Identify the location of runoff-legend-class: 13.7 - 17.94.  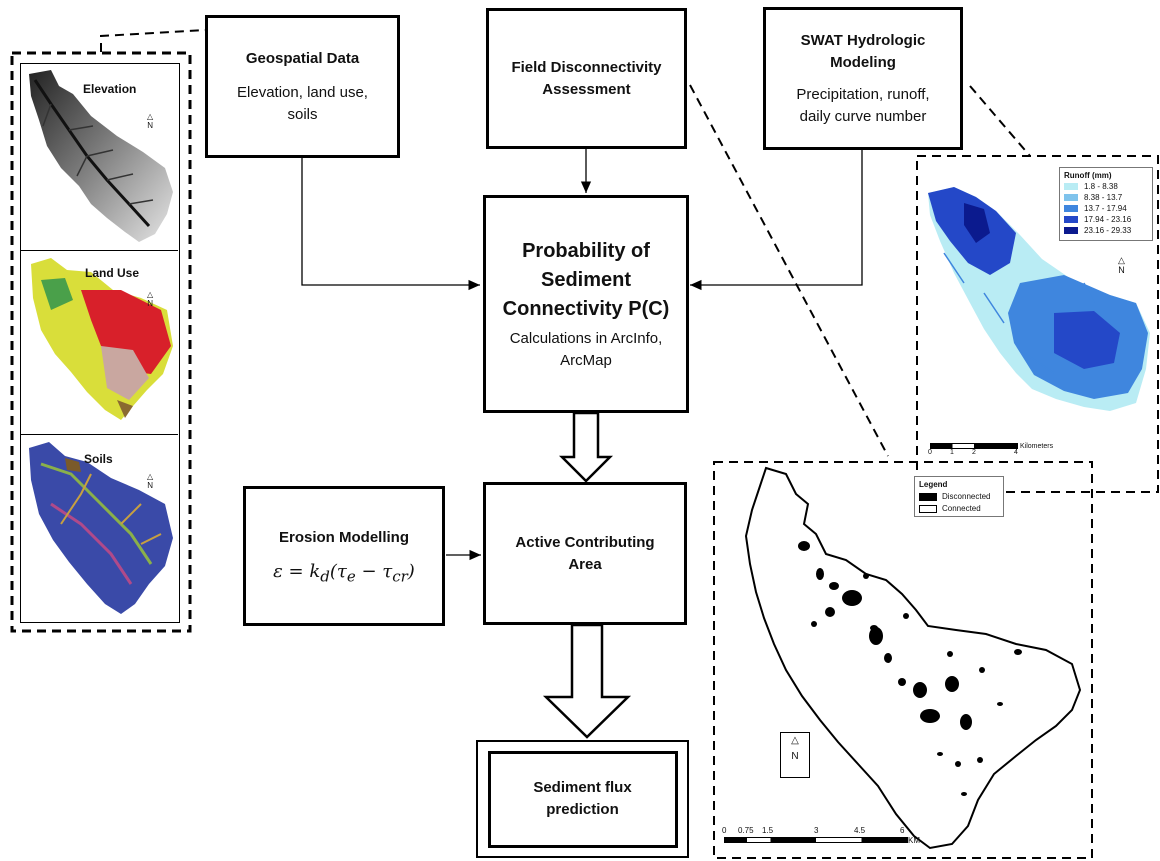
(1106, 208).